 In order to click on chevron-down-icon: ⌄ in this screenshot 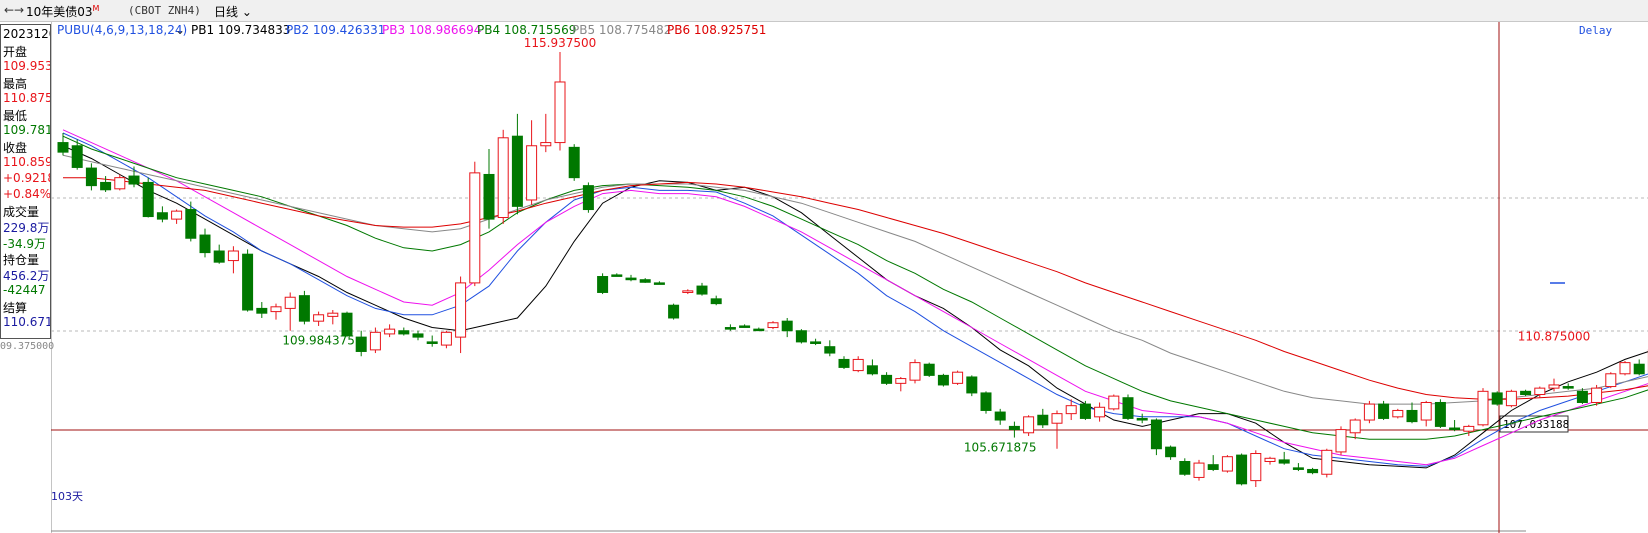, I will do `click(180, 30)`.